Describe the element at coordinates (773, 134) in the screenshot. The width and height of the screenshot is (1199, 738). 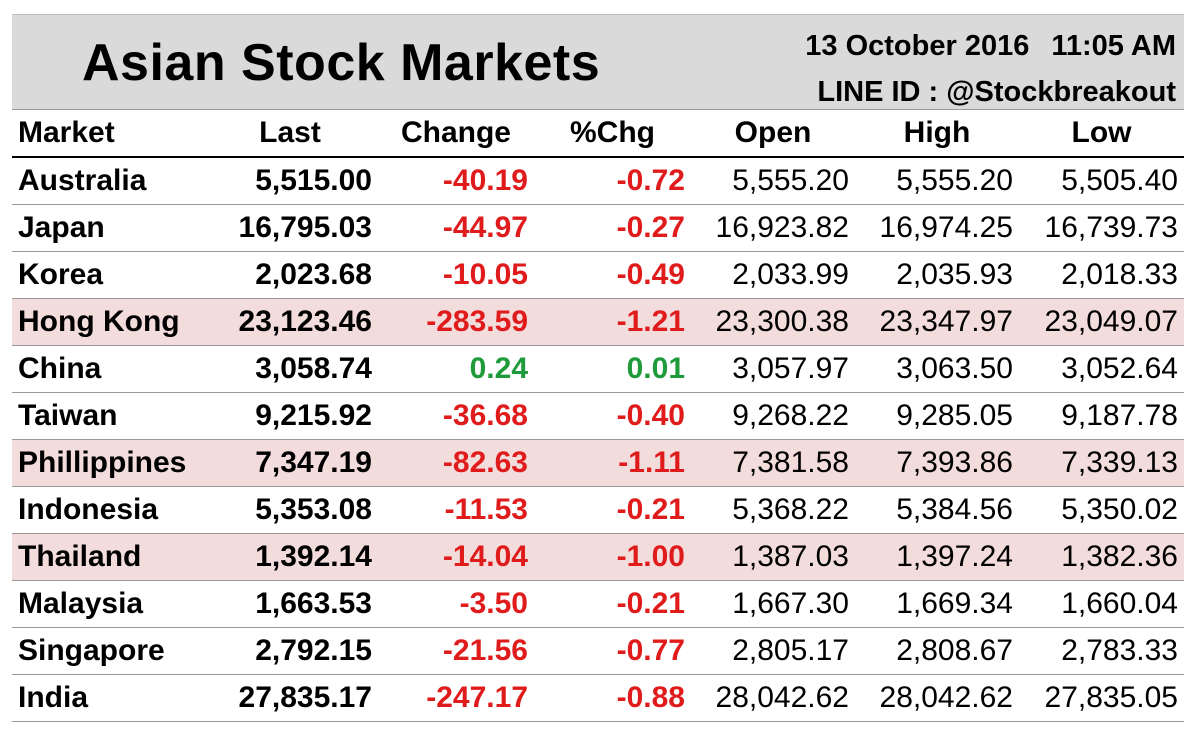
I see `column-header-open: Open` at that location.